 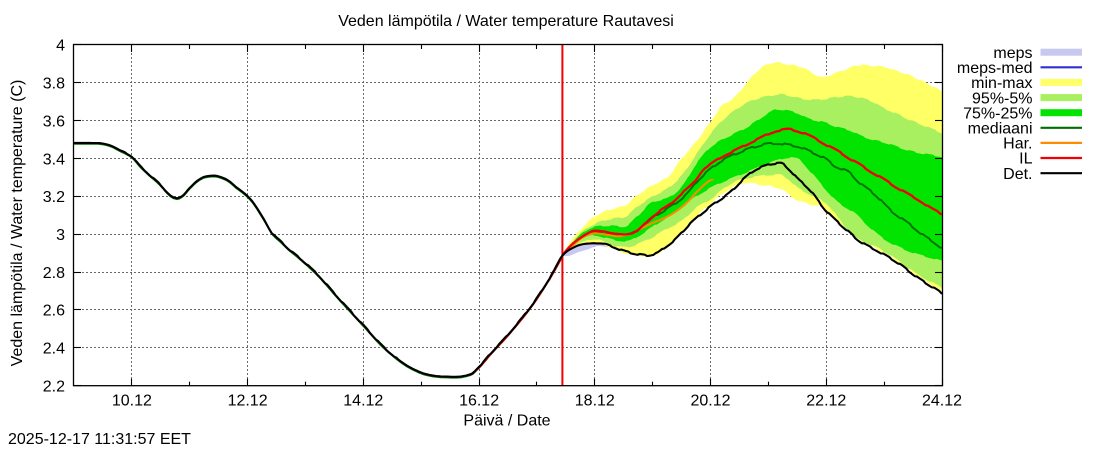 What do you see at coordinates (1025, 159) in the screenshot?
I see `svg-text: IL` at bounding box center [1025, 159].